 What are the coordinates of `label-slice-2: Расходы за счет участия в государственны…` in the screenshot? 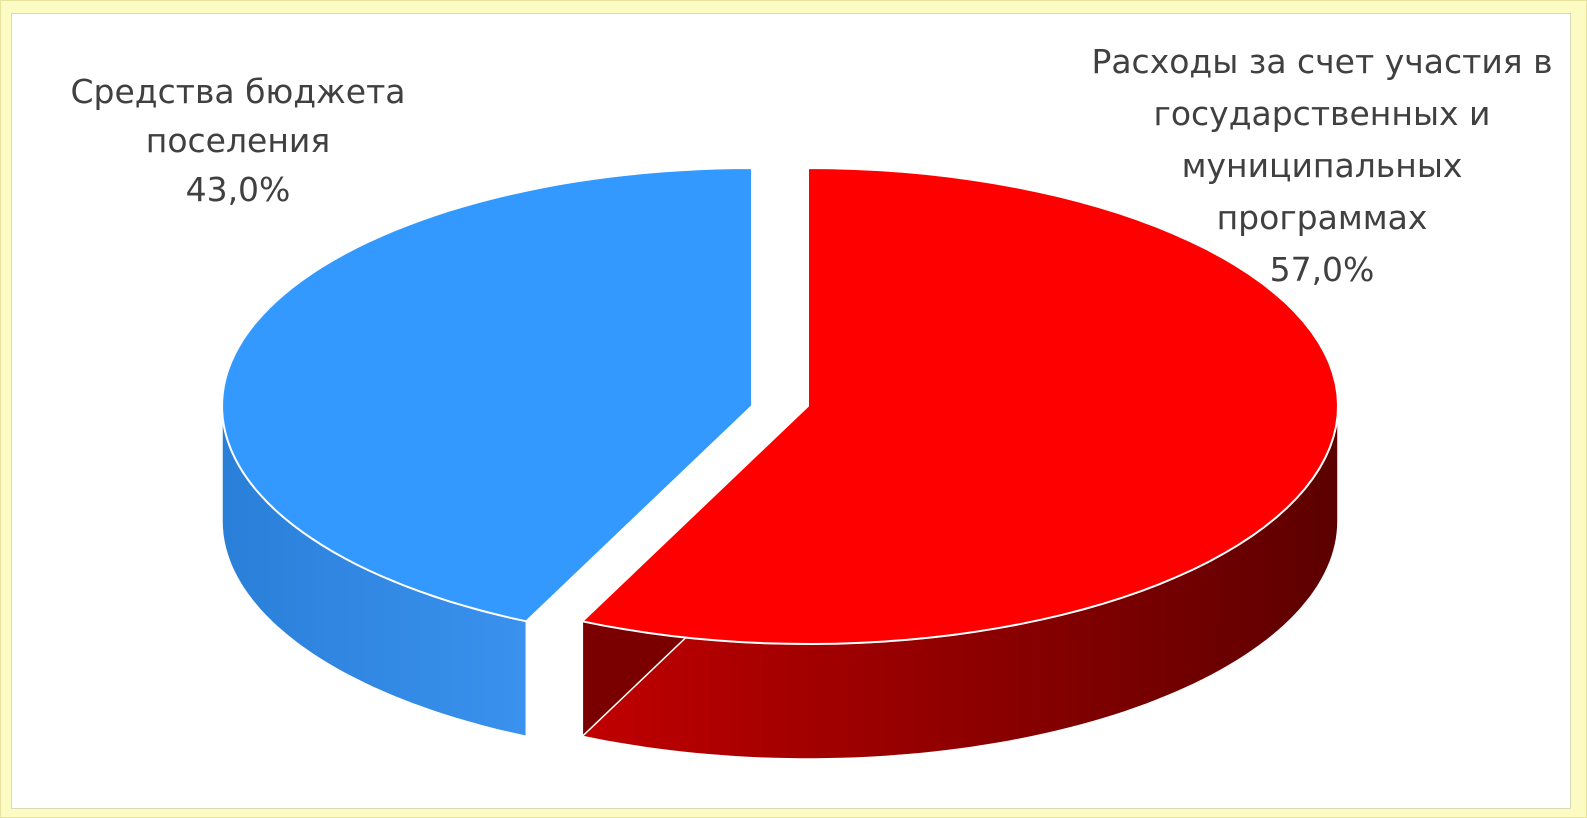 It's located at (1321, 165).